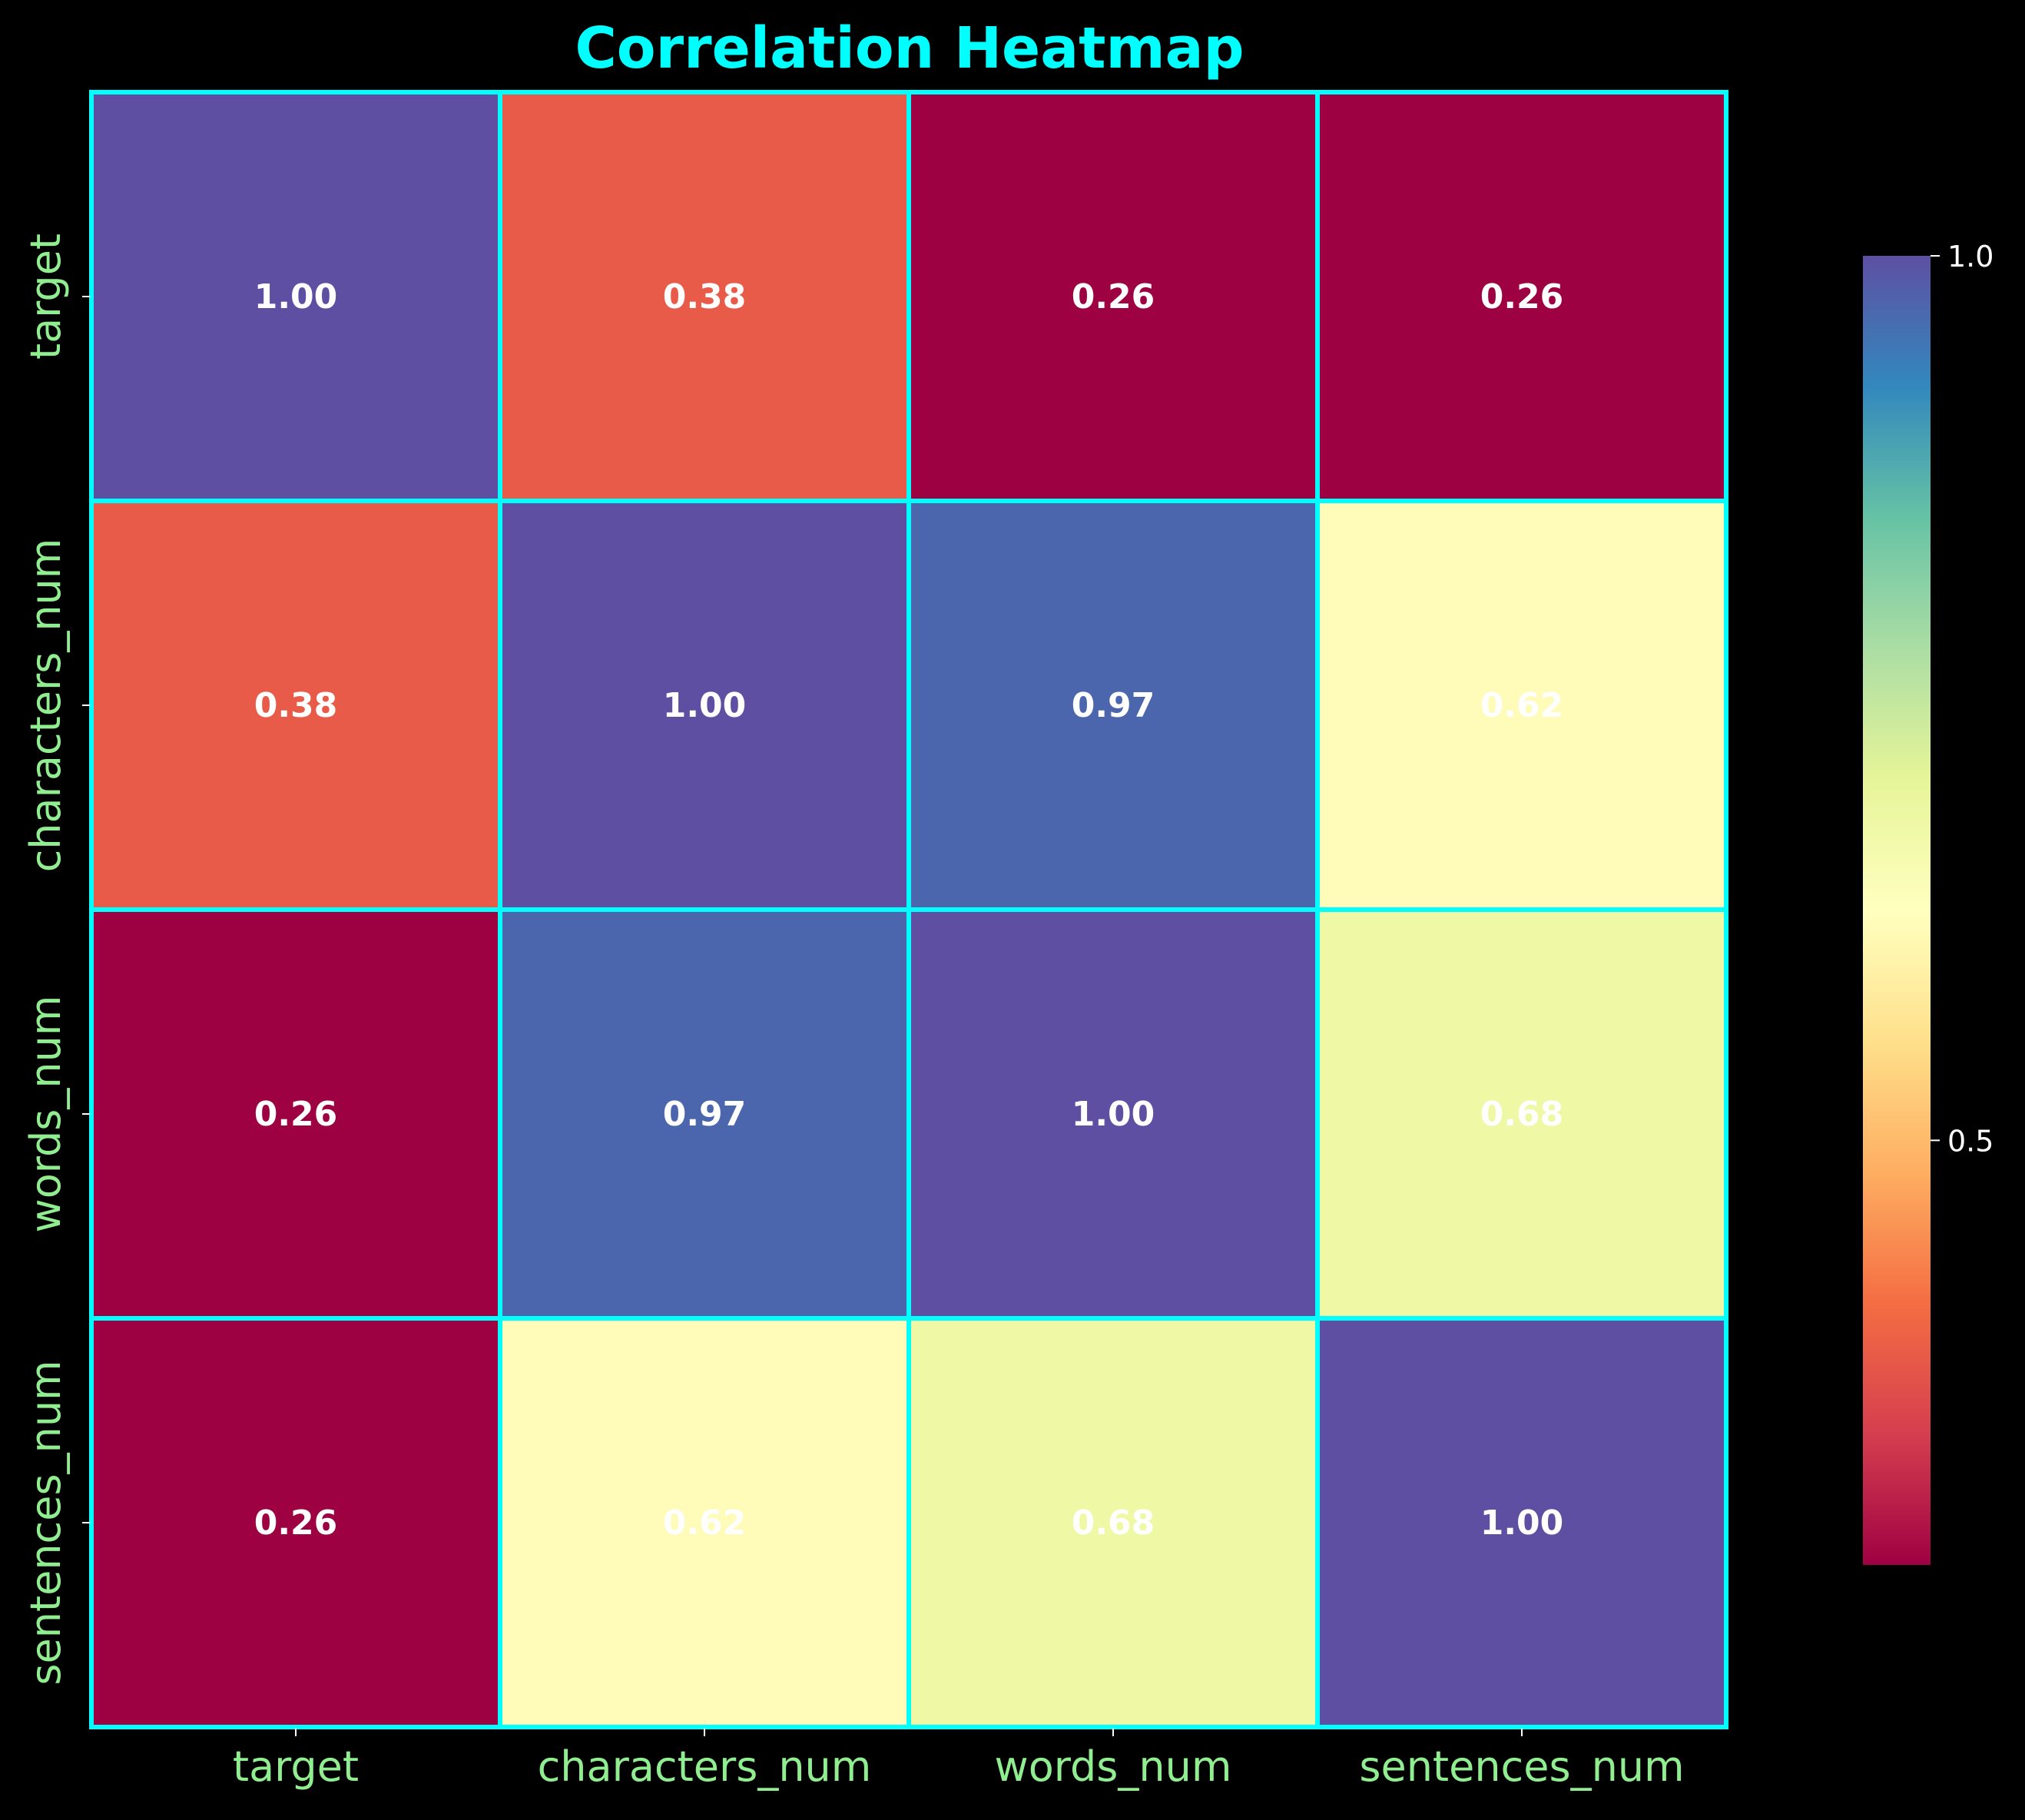 Image resolution: width=2025 pixels, height=1820 pixels. Describe the element at coordinates (705, 1767) in the screenshot. I see `x-tick-label: characters_num` at that location.